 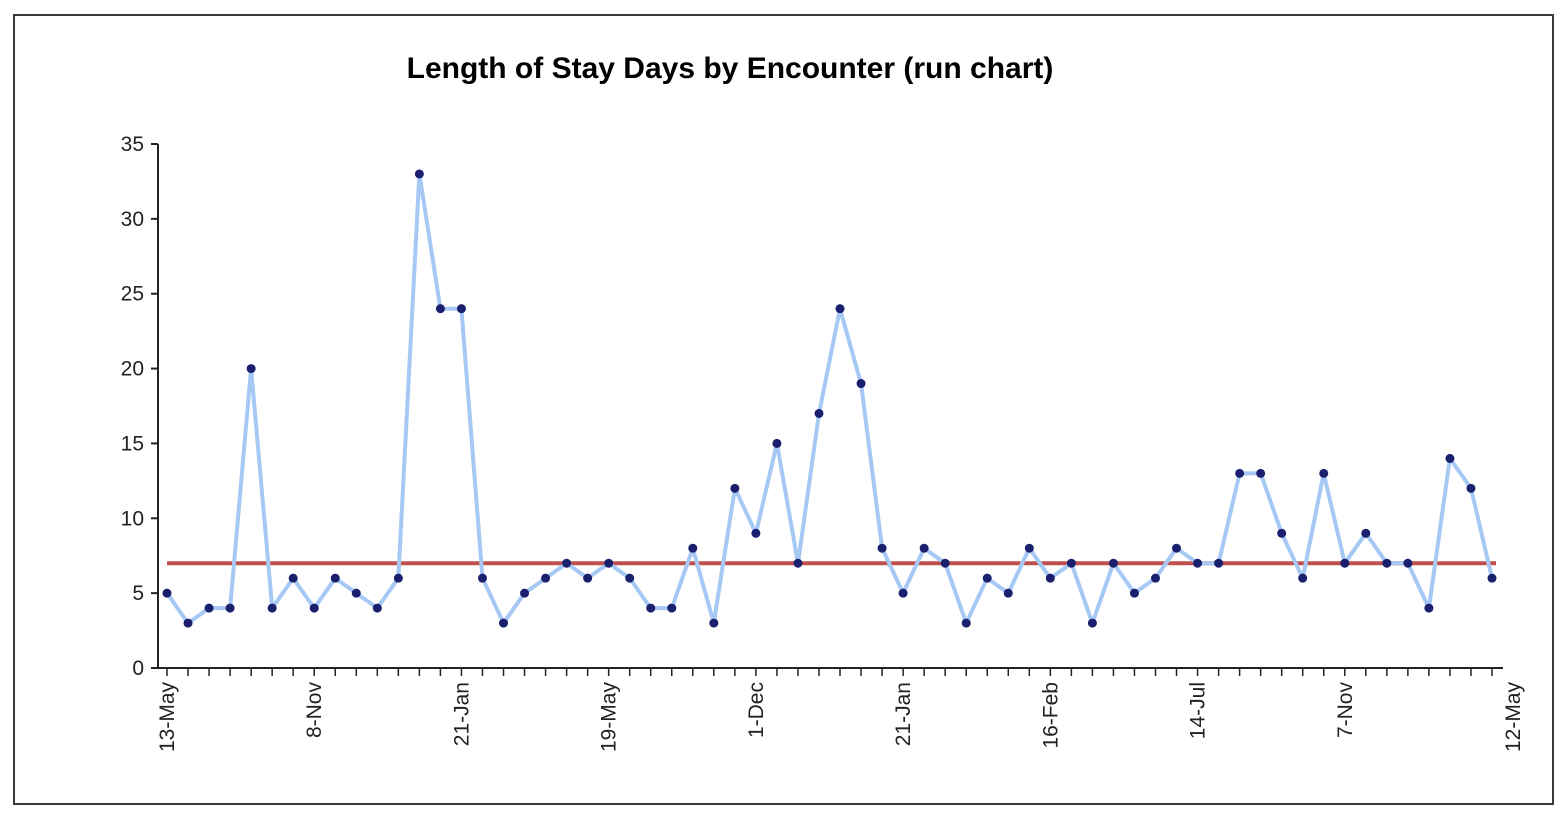 What do you see at coordinates (132, 369) in the screenshot?
I see `y-tick-label: 20` at bounding box center [132, 369].